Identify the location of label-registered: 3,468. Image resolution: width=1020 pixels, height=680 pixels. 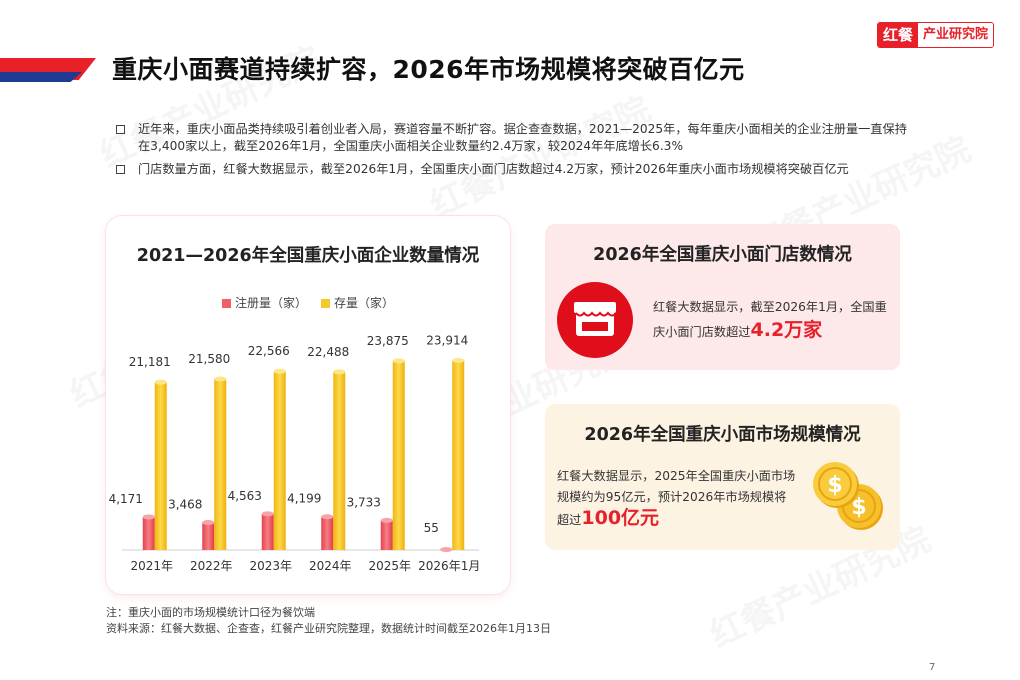
(185, 505).